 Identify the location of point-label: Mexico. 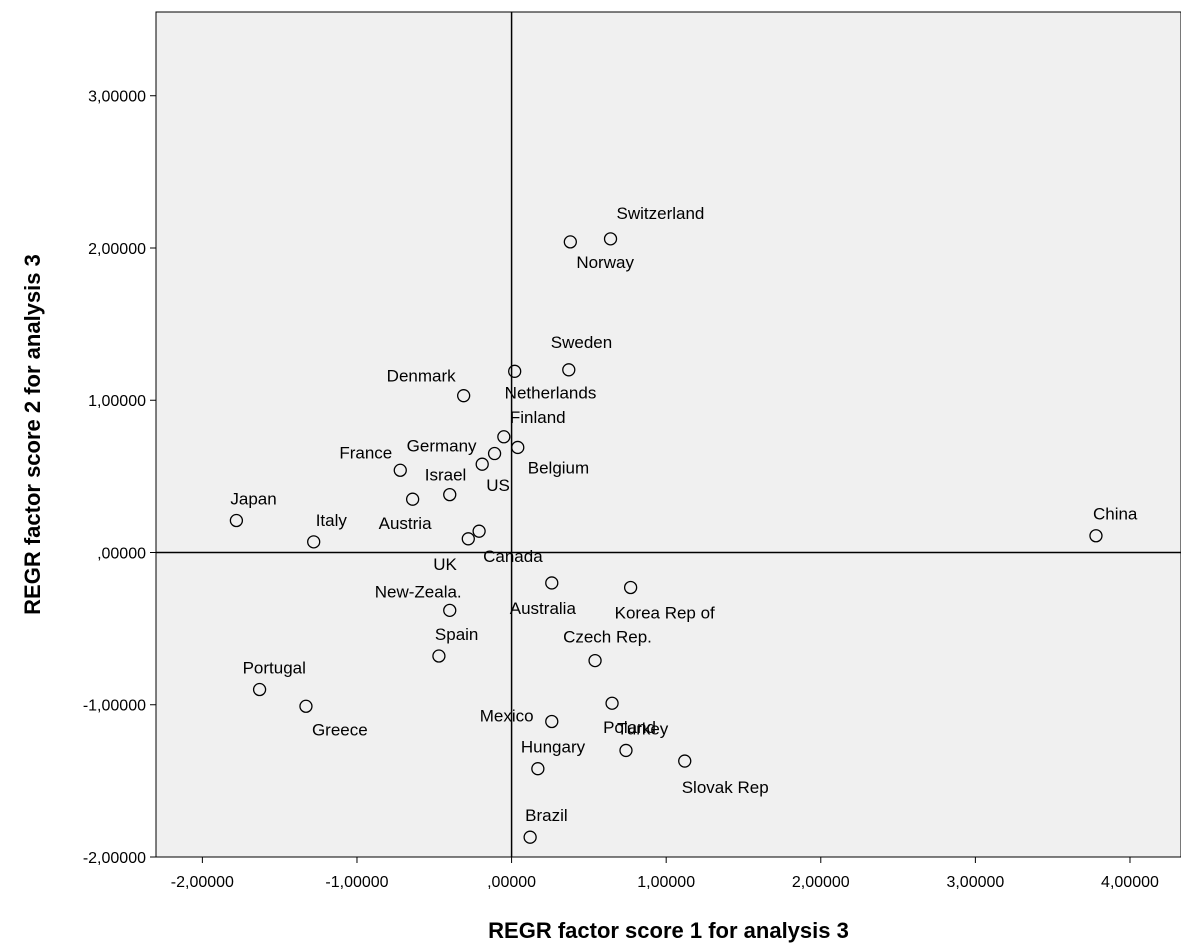
(507, 715).